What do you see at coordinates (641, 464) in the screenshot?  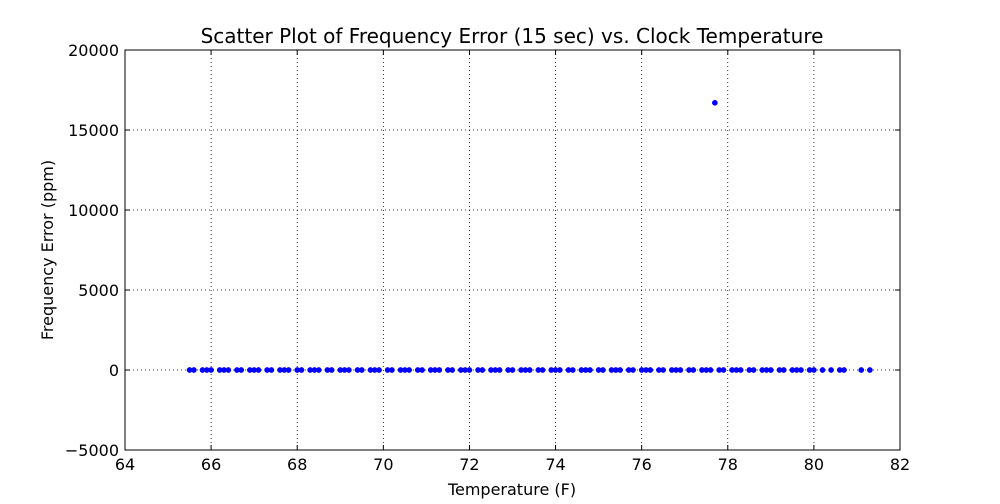 I see `x-tick-label: 76` at bounding box center [641, 464].